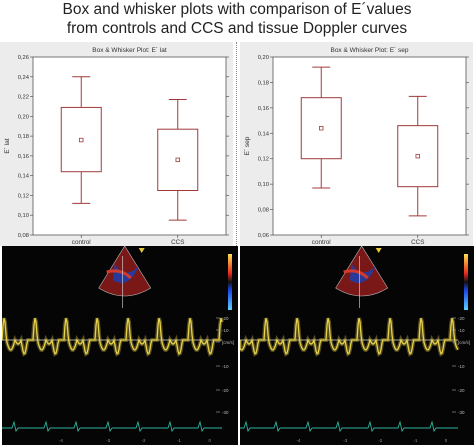 The width and height of the screenshot is (474, 445). Describe the element at coordinates (263, 236) in the screenshot. I see `y-tick-label: 0,06` at that location.